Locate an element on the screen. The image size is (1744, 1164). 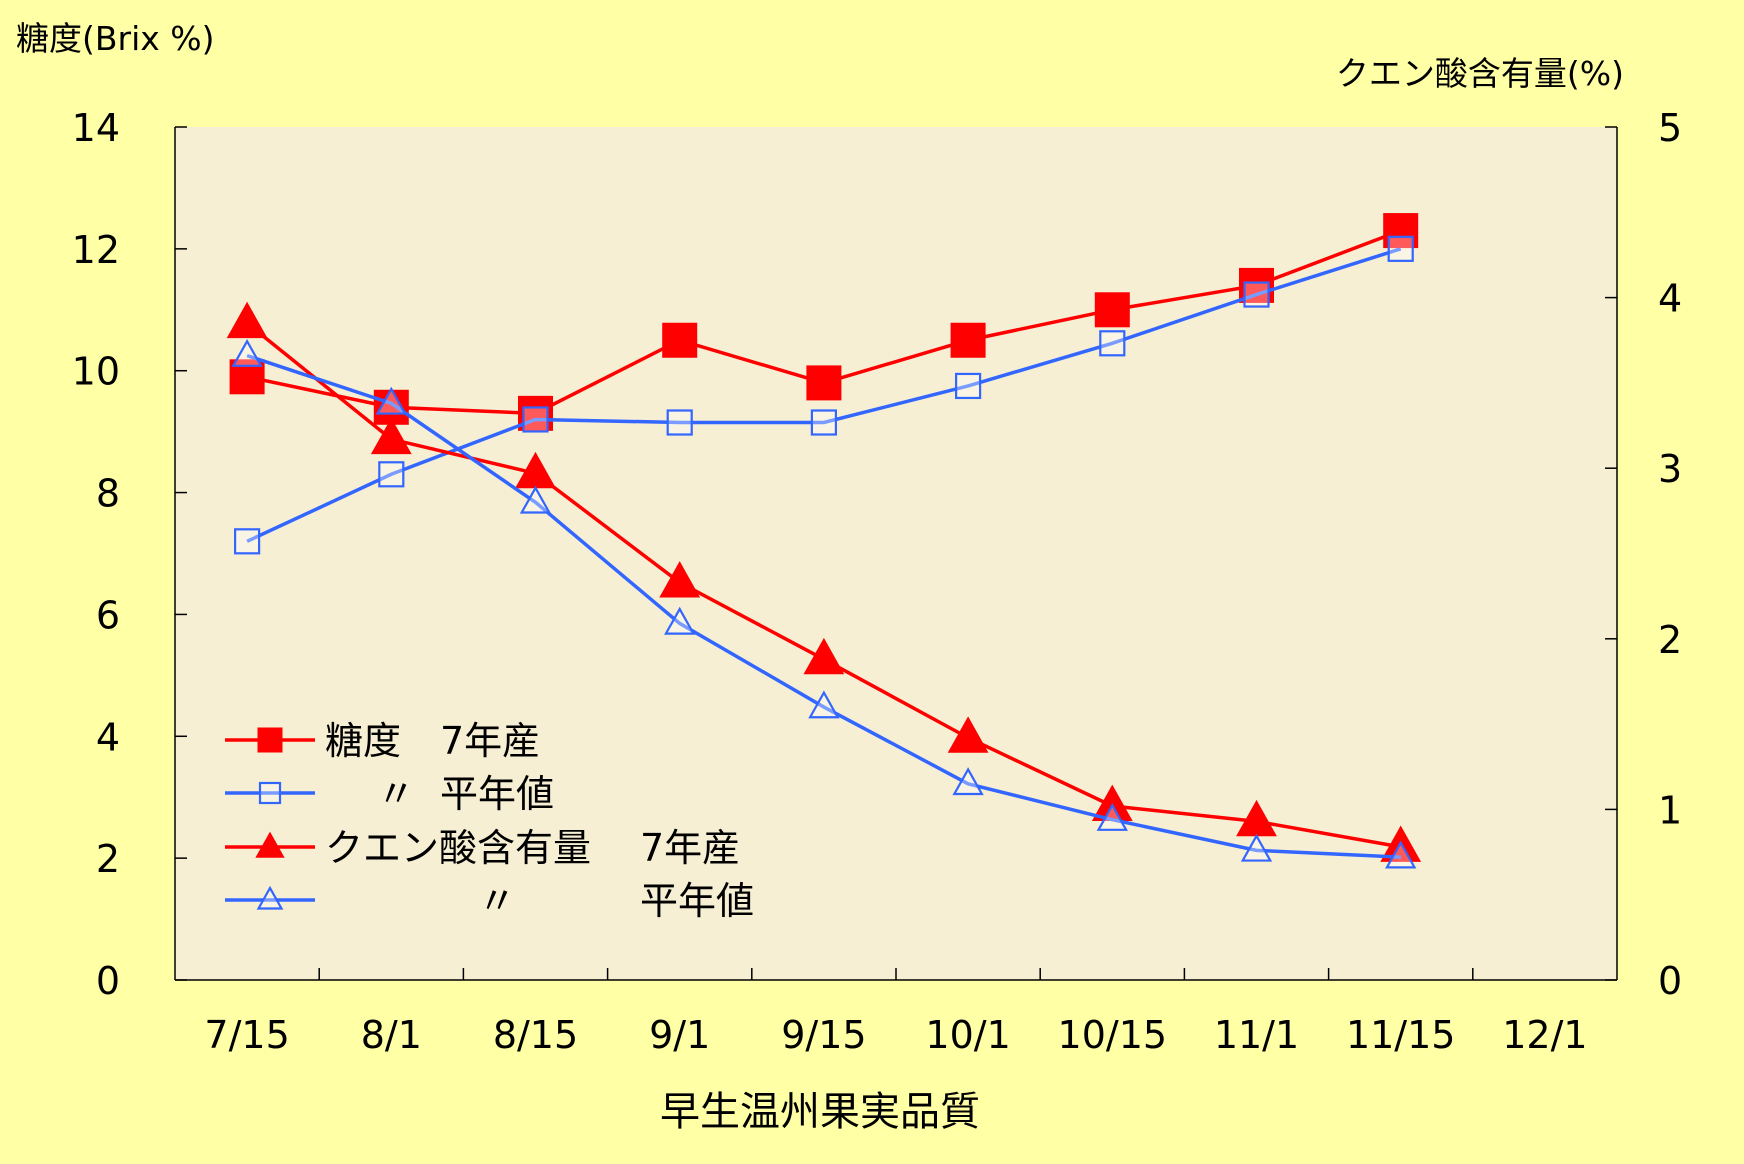
left-tick-label: 10 is located at coordinates (96, 372).